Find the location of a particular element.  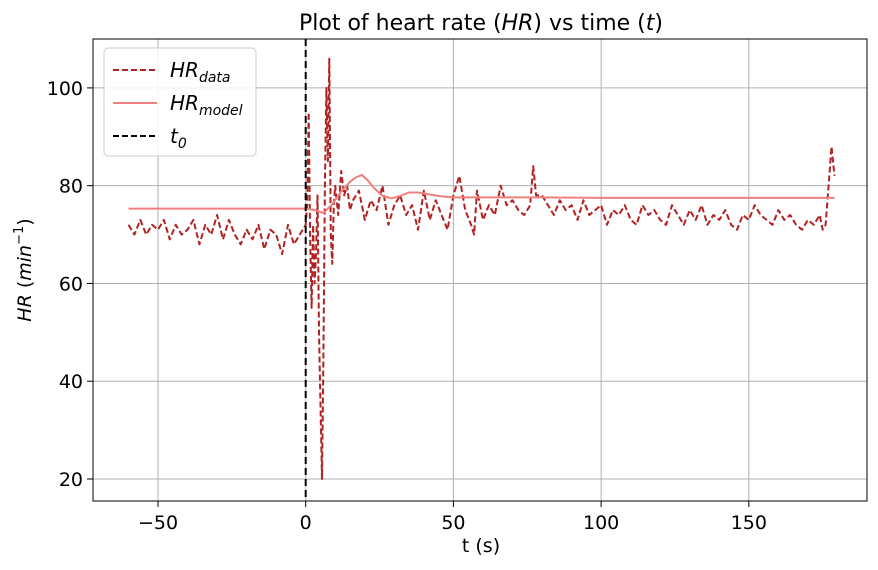

legend-box is located at coordinates (180, 102).